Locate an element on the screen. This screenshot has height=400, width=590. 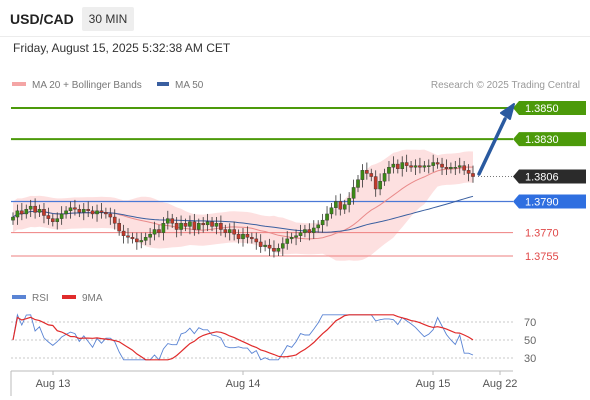
level-label-1.3755: 1.3755 is located at coordinates (542, 257).